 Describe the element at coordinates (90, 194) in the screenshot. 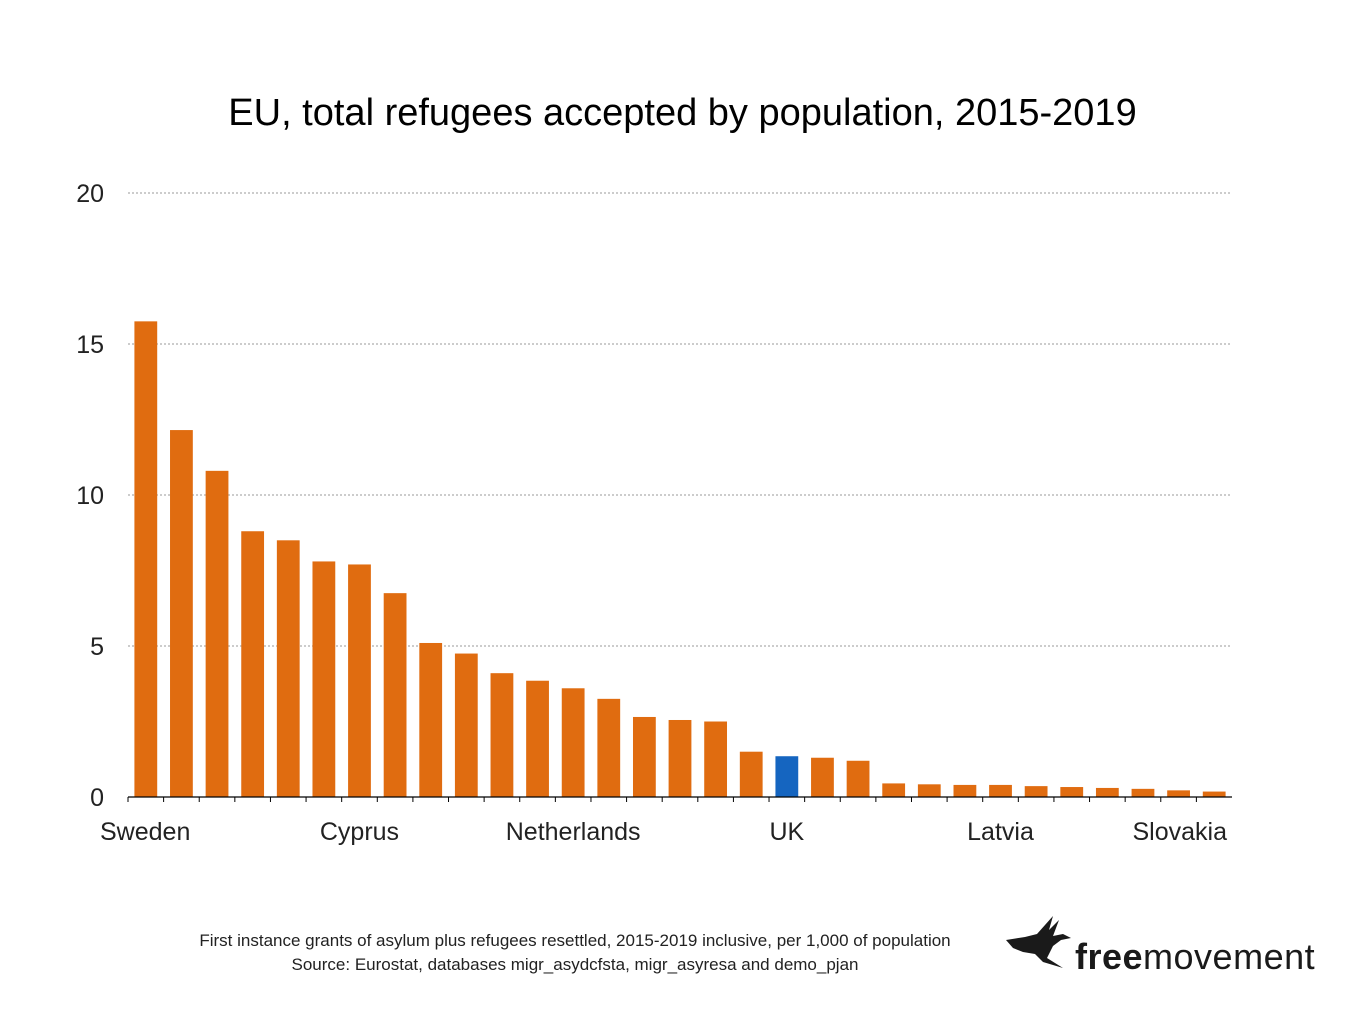

I see `y-tick-label: 20` at that location.